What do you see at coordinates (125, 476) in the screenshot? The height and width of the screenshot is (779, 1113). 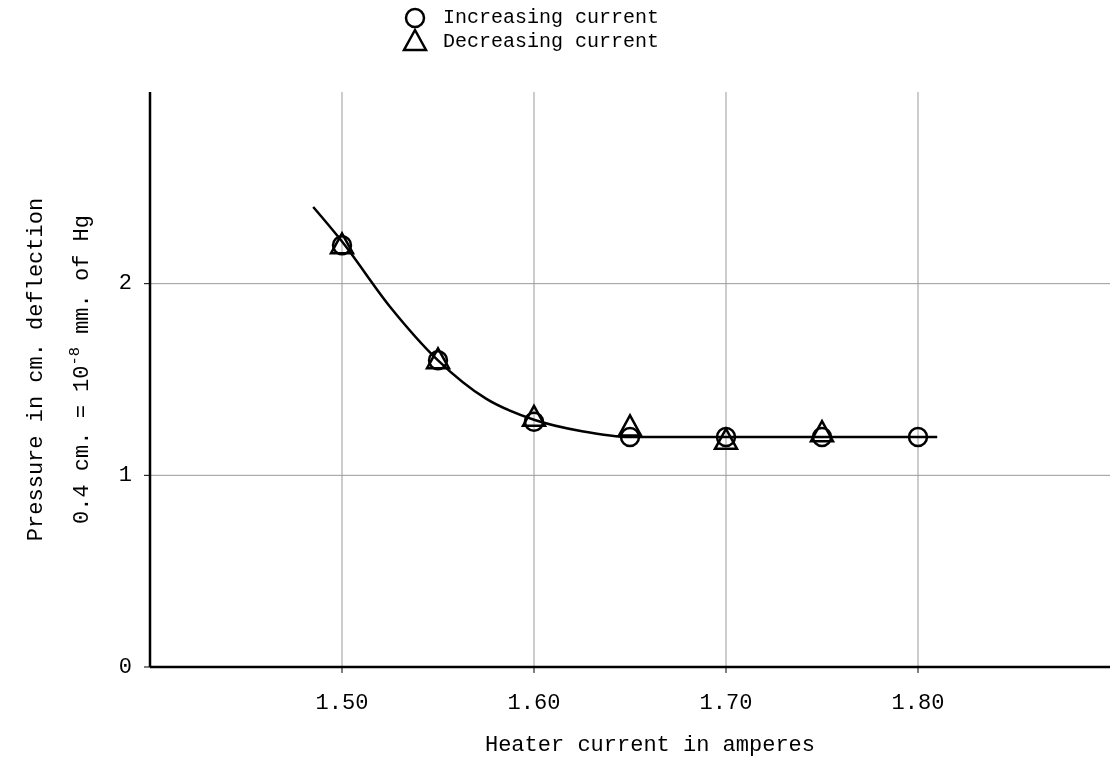 I see `y-tick-label: 1` at bounding box center [125, 476].